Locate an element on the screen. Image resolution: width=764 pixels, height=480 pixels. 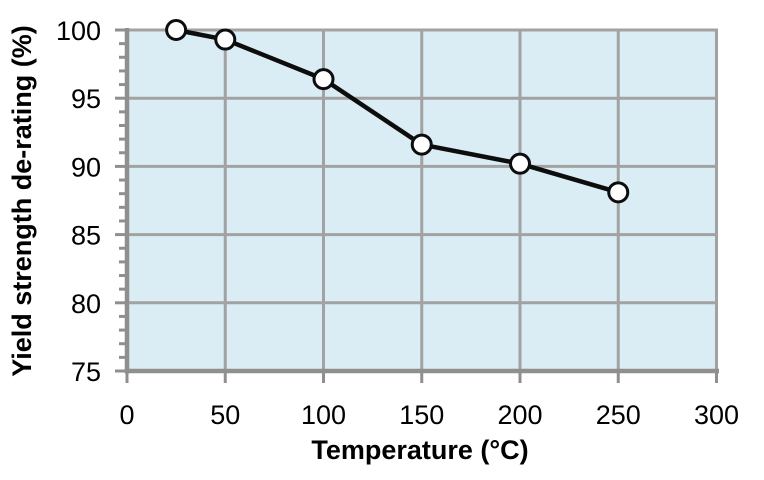
y-tick-label: 90 is located at coordinates (86, 167).